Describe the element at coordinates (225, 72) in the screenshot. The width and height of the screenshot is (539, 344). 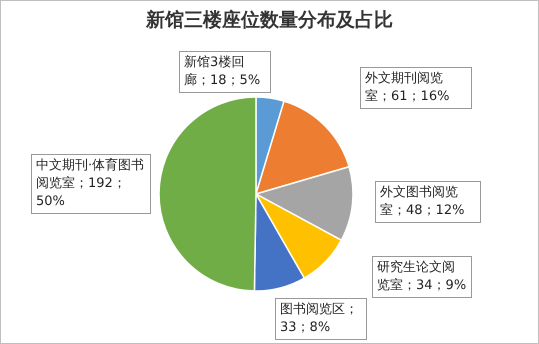
I see `slice-label: 新馆3楼回廊；18；5%` at that location.